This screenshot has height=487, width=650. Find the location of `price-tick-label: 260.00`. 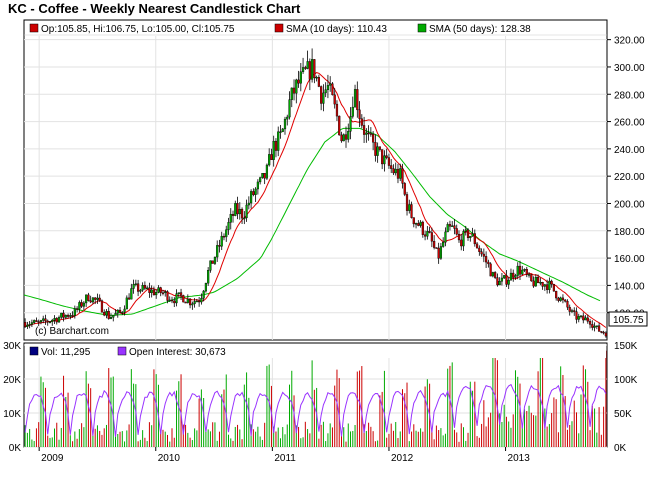

price-tick-label: 260.00 is located at coordinates (629, 123).